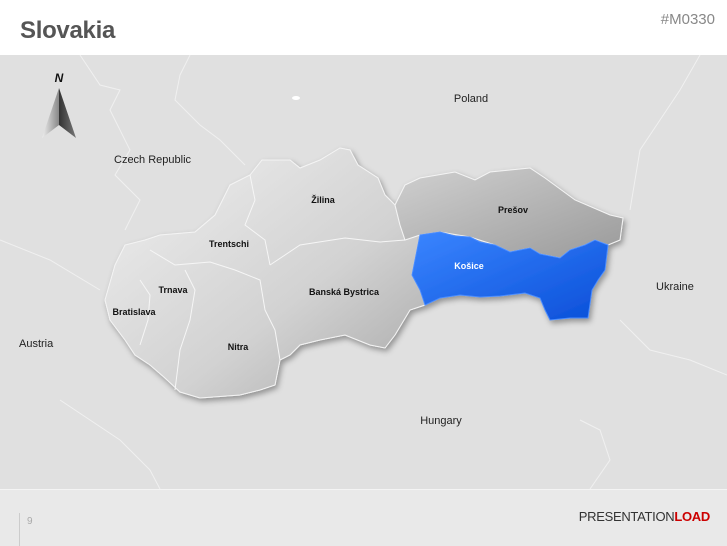  What do you see at coordinates (510, 276) in the screenshot?
I see `region-kosice` at bounding box center [510, 276].